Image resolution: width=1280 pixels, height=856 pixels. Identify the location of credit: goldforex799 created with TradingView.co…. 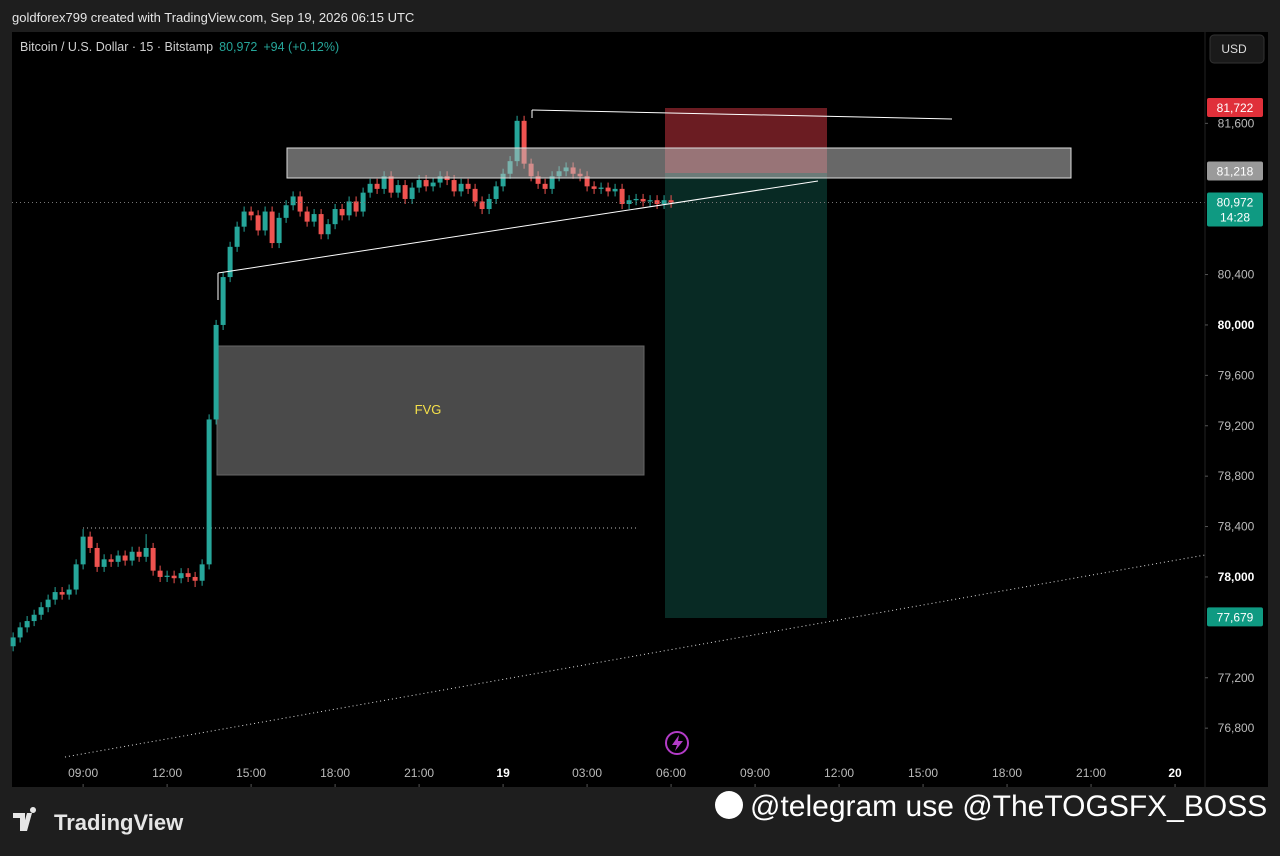
(213, 17).